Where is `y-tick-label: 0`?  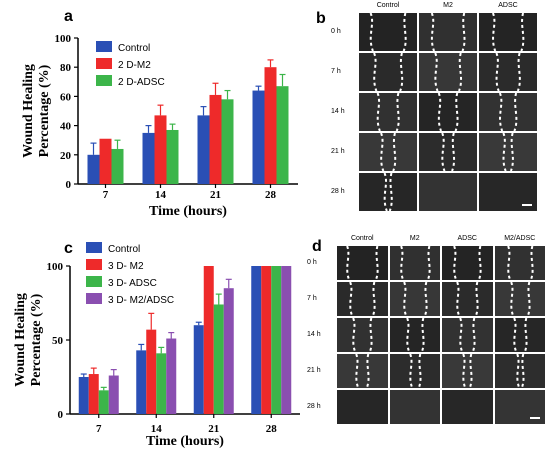
y-tick-label: 0 is located at coordinates (61, 415).